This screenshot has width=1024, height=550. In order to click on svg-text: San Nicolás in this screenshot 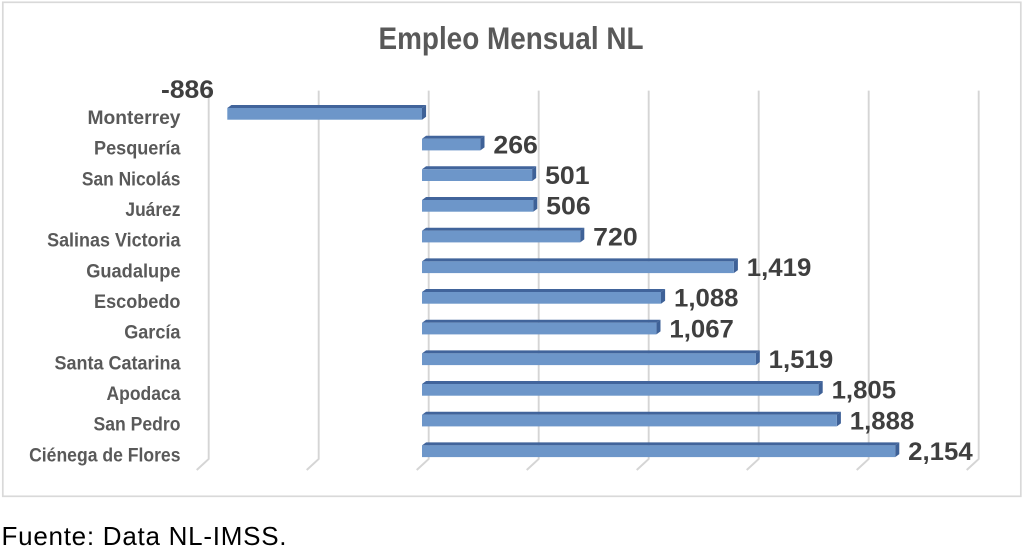, I will do `click(131, 179)`.